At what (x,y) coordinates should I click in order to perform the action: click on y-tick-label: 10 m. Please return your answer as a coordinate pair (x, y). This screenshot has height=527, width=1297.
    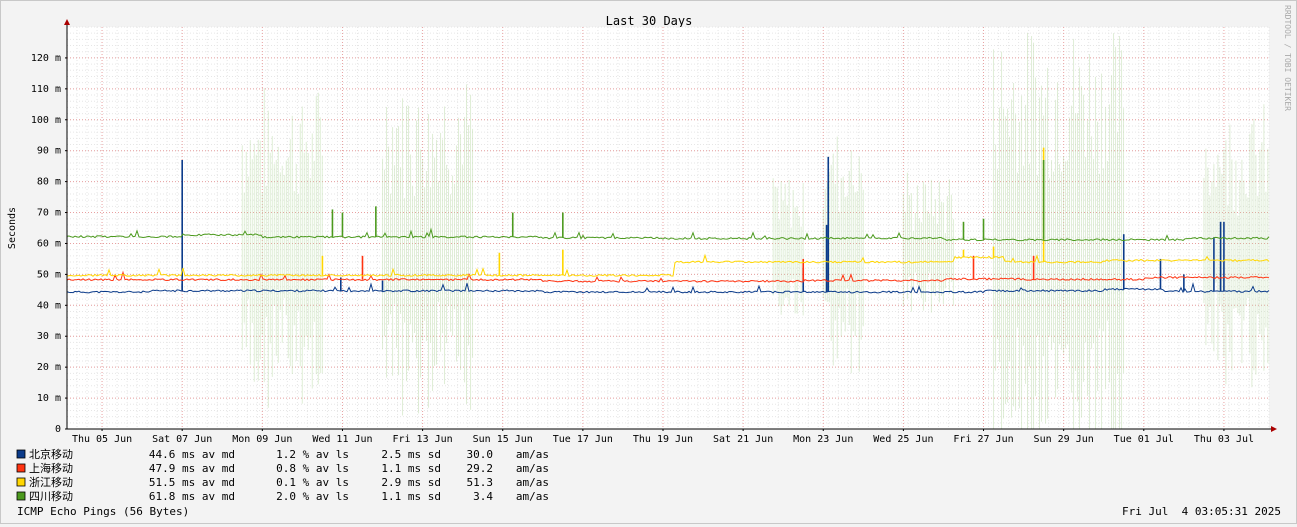
    Looking at the image, I should click on (49, 398).